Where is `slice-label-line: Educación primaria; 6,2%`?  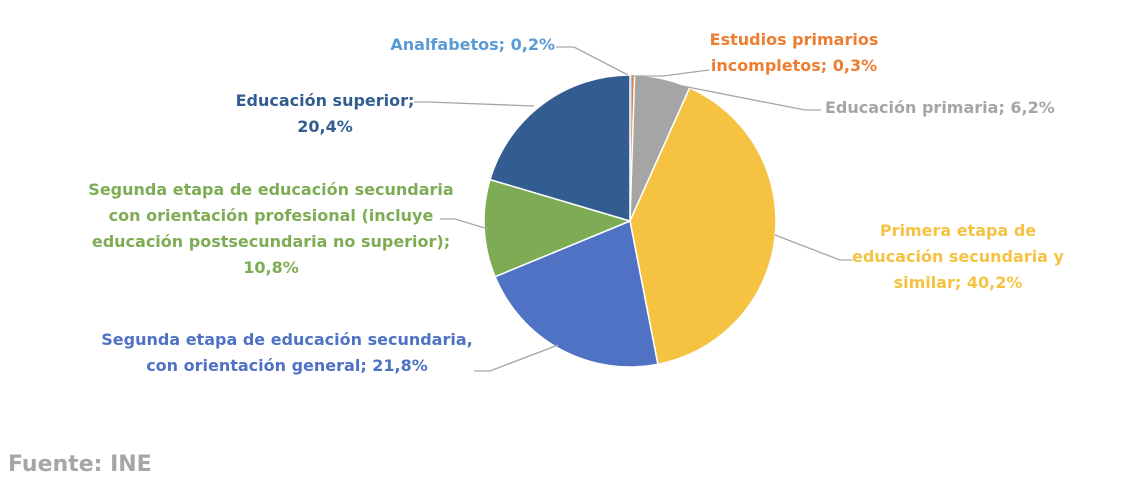
slice-label-line: Educación primaria; 6,2% is located at coordinates (940, 107).